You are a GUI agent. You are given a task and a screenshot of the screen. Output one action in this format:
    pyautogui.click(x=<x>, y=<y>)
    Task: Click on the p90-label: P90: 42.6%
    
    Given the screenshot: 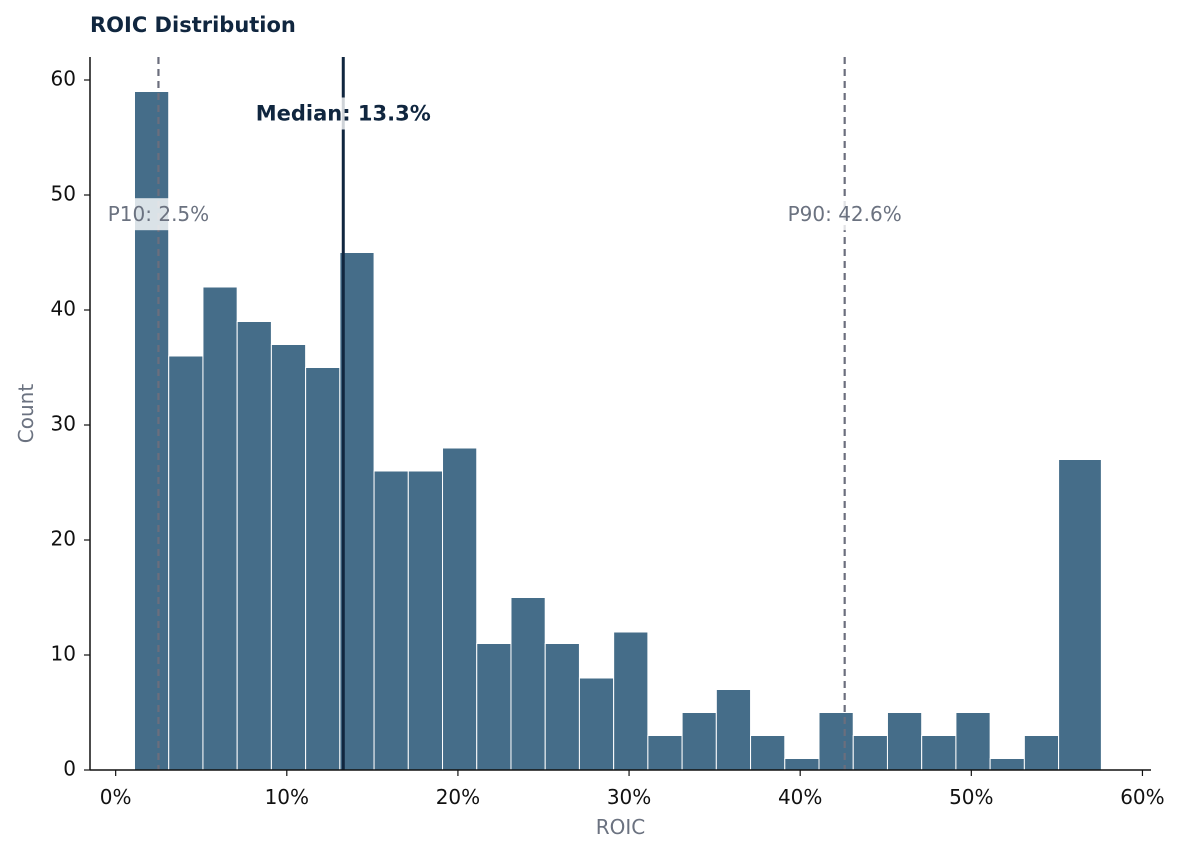 What is the action you would take?
    pyautogui.click(x=845, y=214)
    